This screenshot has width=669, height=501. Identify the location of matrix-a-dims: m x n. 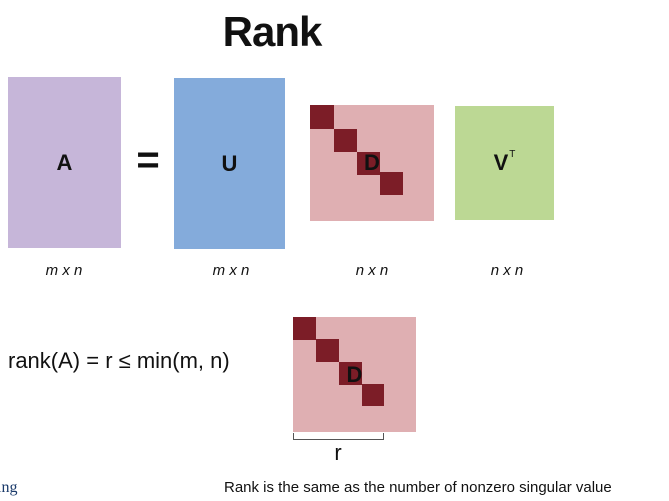
(64, 270).